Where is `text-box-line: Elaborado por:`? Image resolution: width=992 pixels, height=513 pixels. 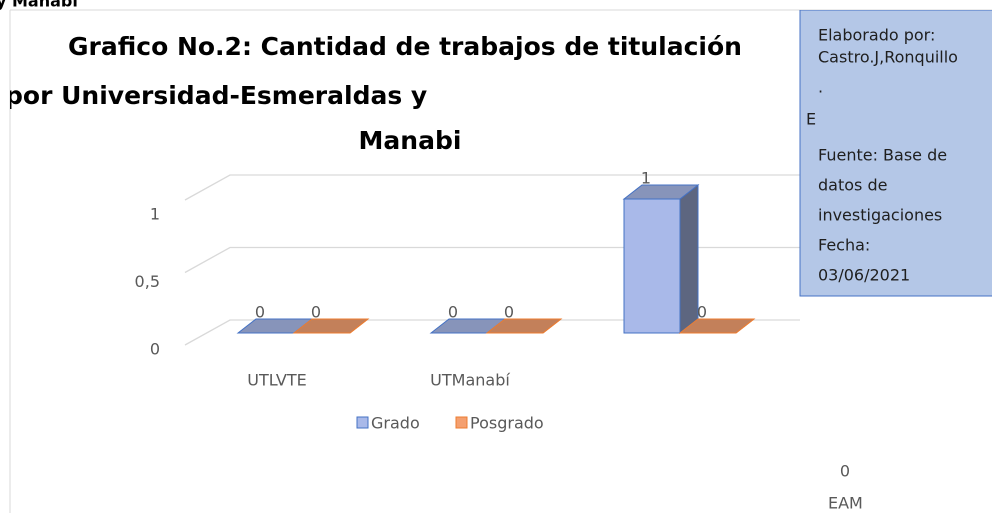
text-box-line: Elaborado por: is located at coordinates (876, 35).